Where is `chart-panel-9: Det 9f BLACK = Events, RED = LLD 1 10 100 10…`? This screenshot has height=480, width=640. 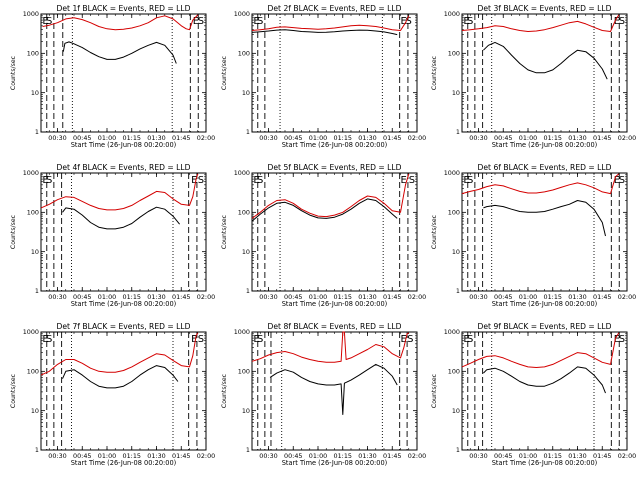
chart-panel-9: Det 9f BLACK = Events, RED = LLD 1 10 100 10… is located at coordinates (533, 394).